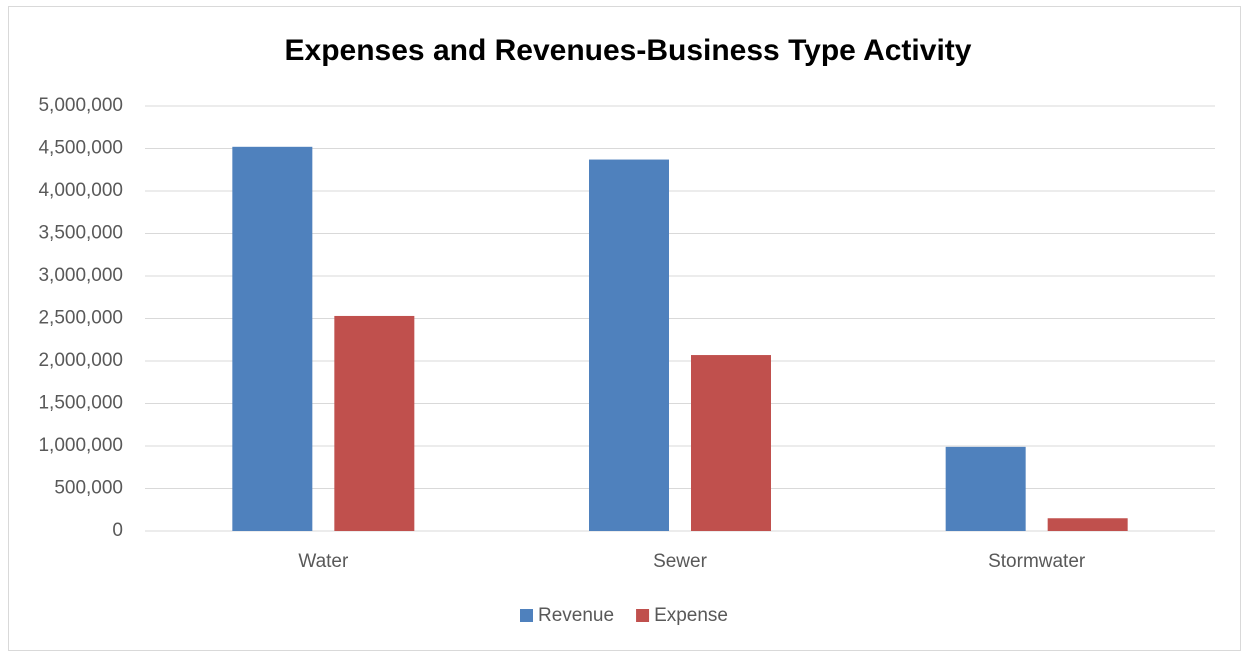 This screenshot has width=1242, height=652. Describe the element at coordinates (80, 445) in the screenshot. I see `y-tick-label: 1,000,000` at that location.